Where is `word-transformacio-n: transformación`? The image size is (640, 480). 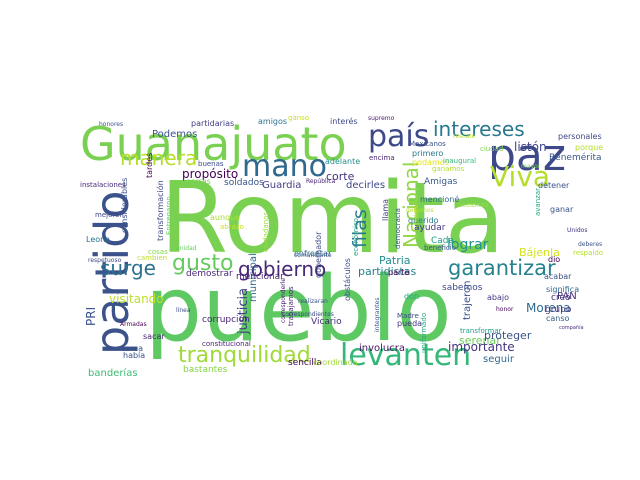
word-transformacio-n: transformación is located at coordinates (160, 210).